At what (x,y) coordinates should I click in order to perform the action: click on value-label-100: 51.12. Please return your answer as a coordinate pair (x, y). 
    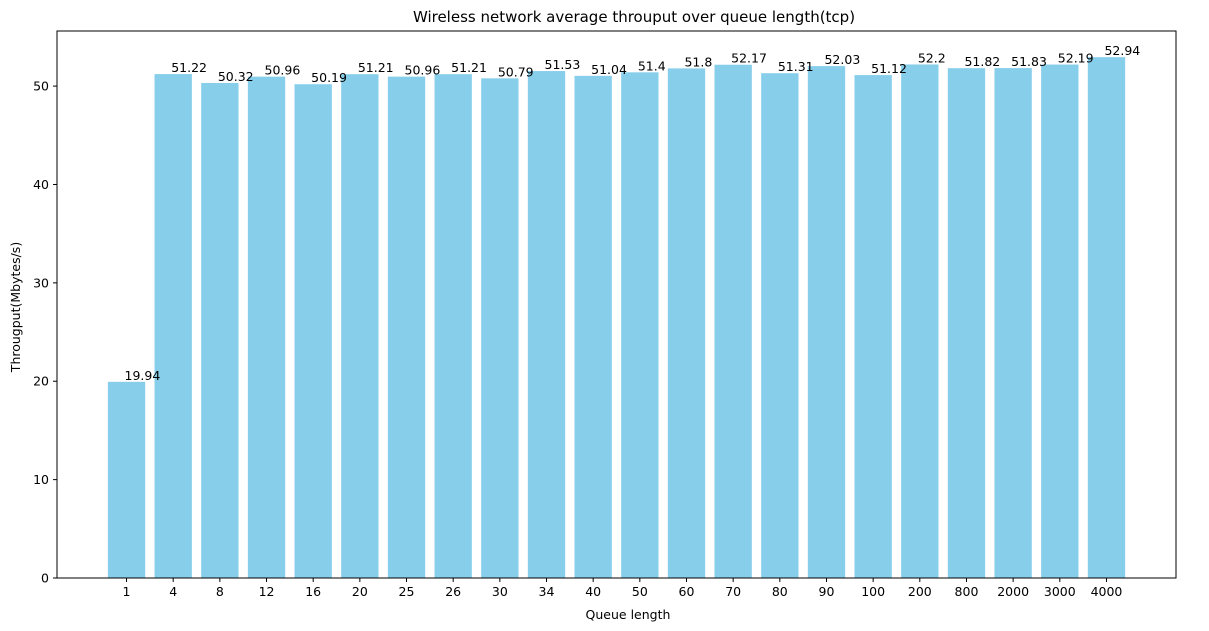
    Looking at the image, I should click on (889, 68).